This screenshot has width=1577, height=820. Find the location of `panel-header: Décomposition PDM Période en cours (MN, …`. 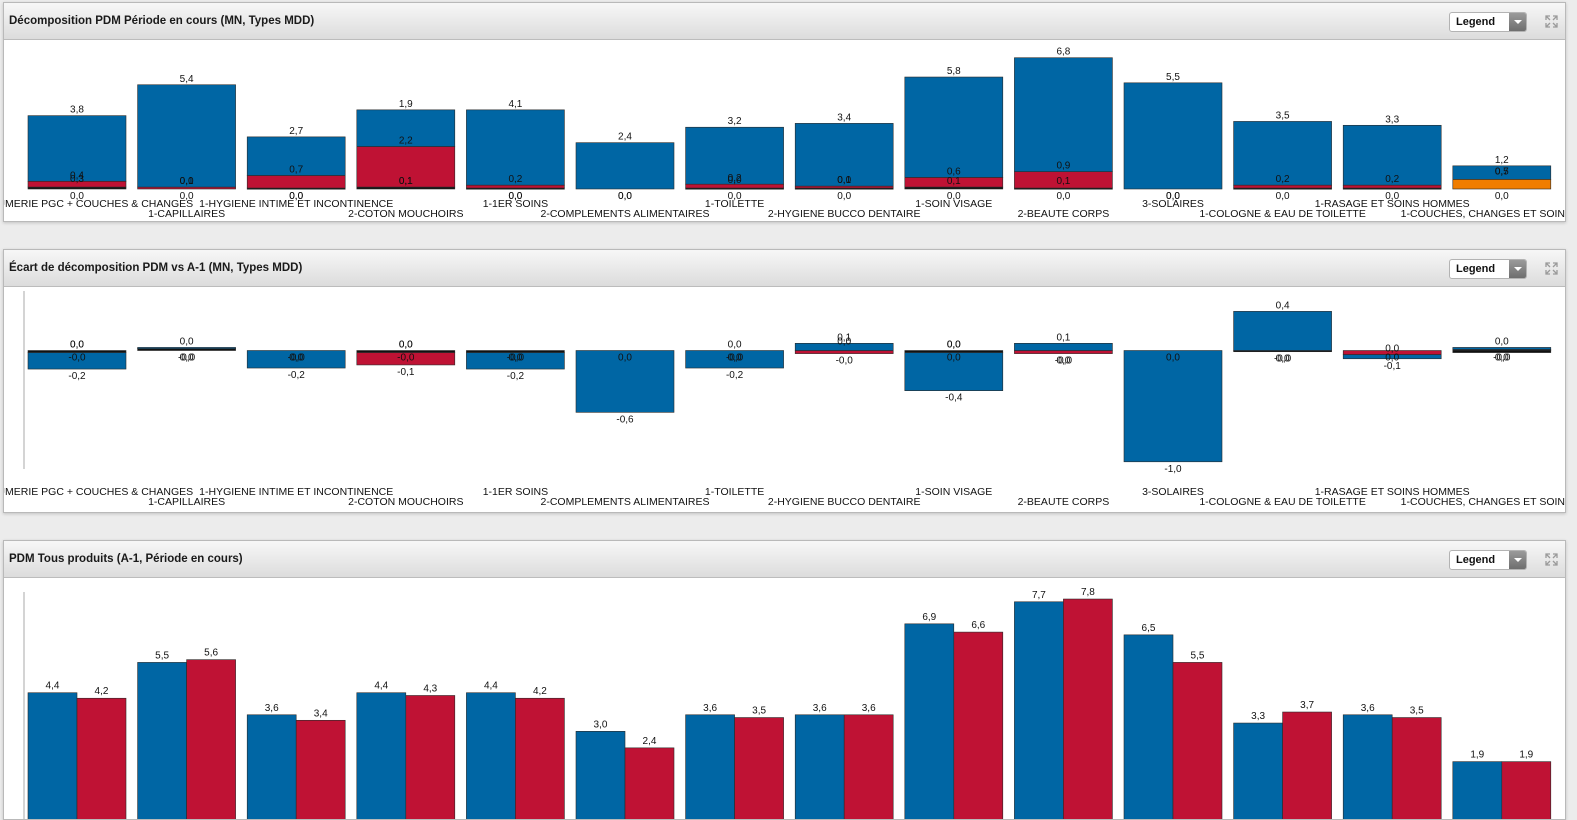

panel-header: Décomposition PDM Période en cours (MN, … is located at coordinates (784, 21).